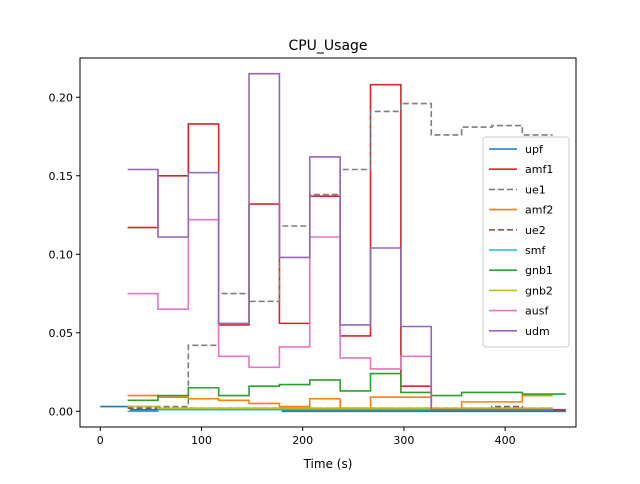 The height and width of the screenshot is (484, 640). I want to click on legend: upf amf1 ue1 amf2 ue2 smf gnb1 gnb2 ausf udm, so click(526, 242).